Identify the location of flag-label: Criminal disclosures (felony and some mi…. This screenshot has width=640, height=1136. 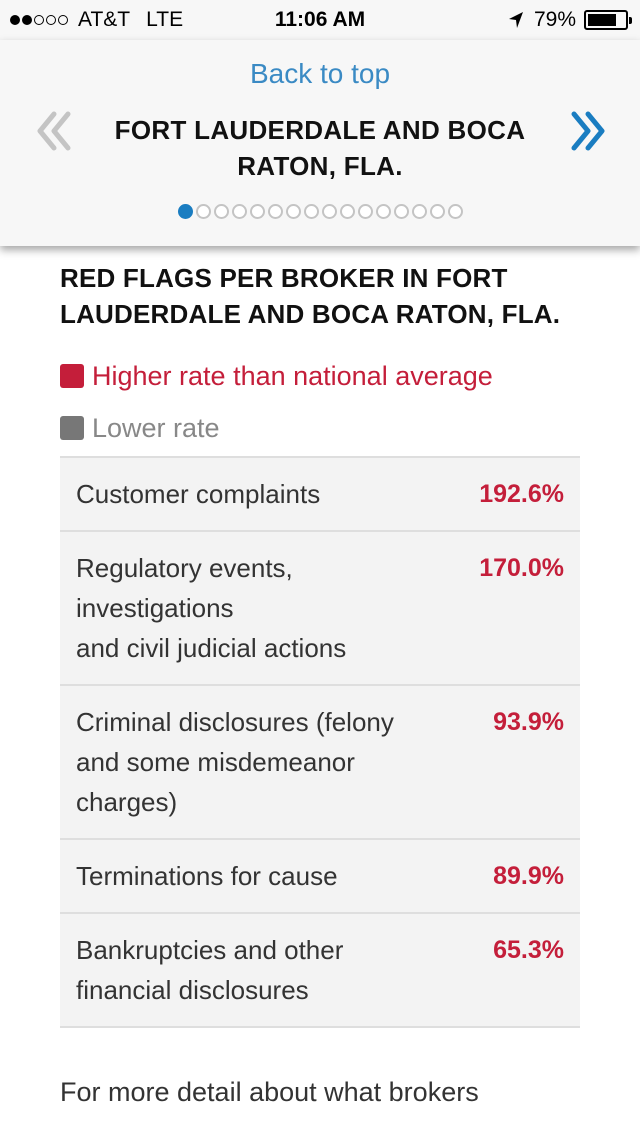
(235, 762).